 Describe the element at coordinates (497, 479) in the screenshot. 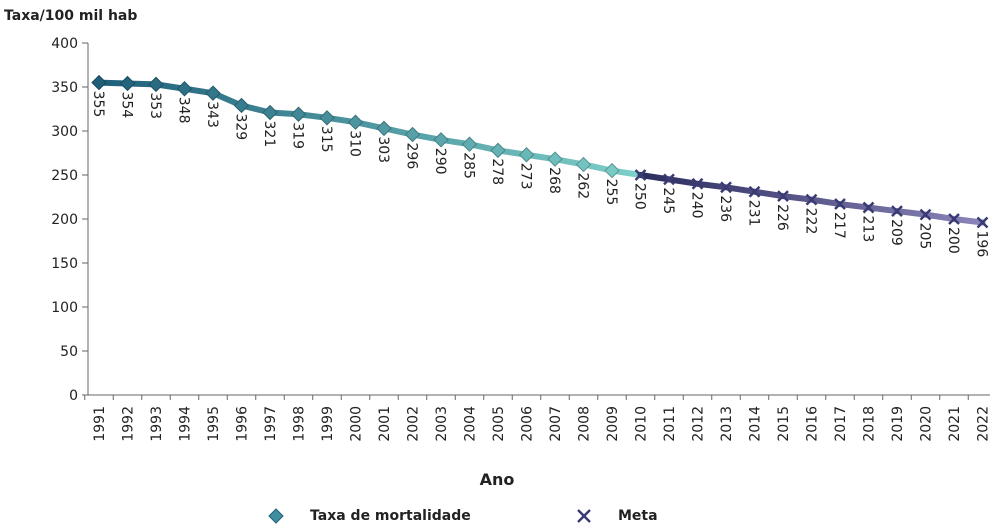

I see `x-axis-title: Ano` at that location.